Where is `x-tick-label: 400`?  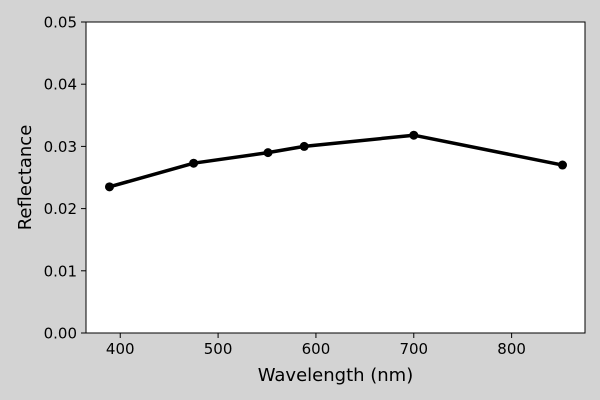 x-tick-label: 400 is located at coordinates (120, 349).